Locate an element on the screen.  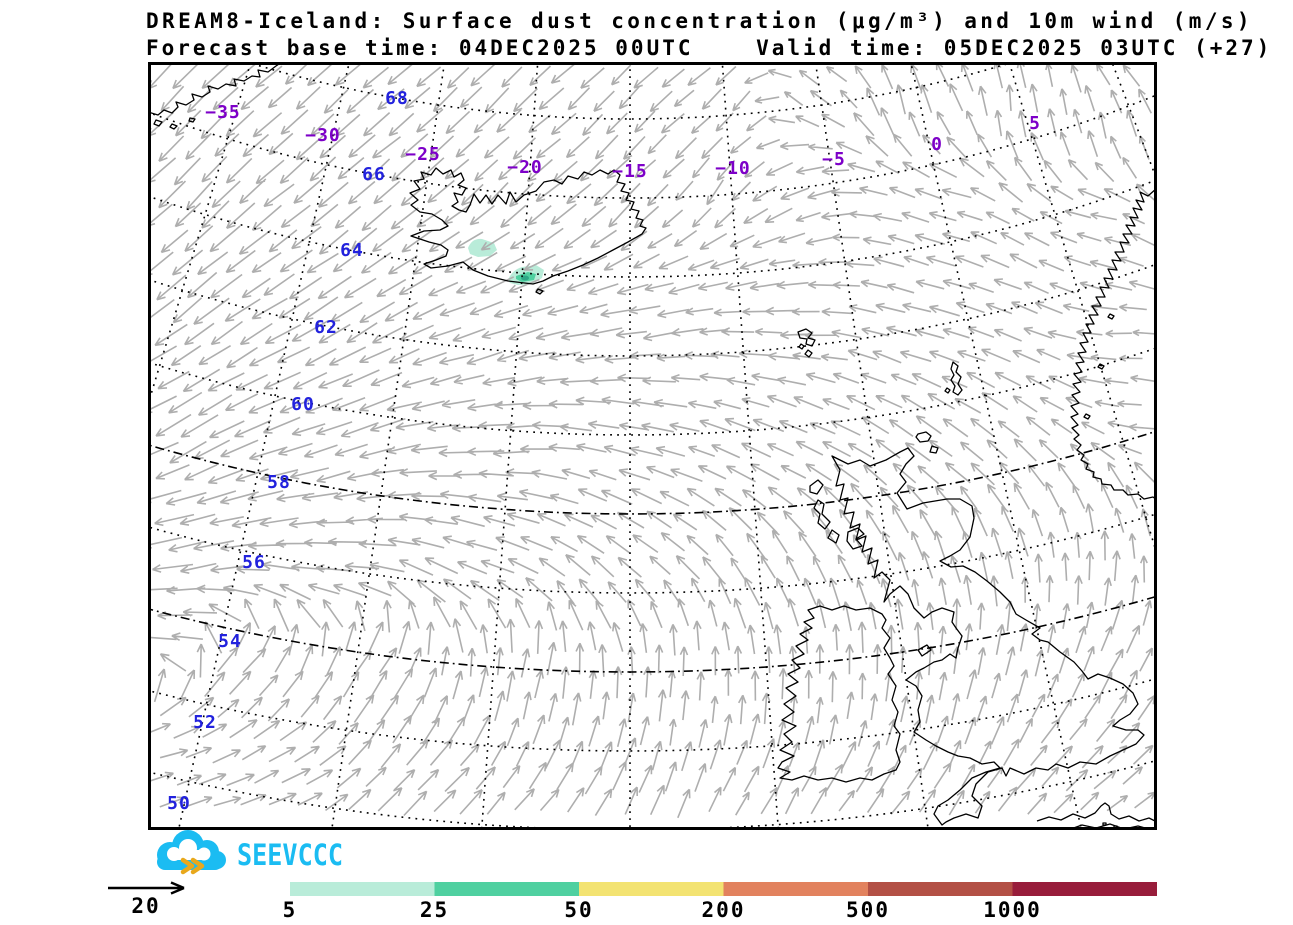
latitude-label: 58 is located at coordinates (279, 482).